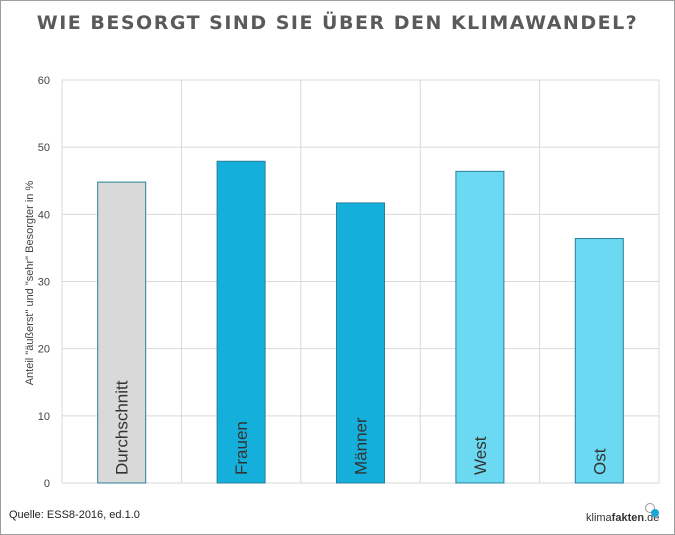 The height and width of the screenshot is (535, 675). Describe the element at coordinates (122, 332) in the screenshot. I see `bar-durchschnitt` at that location.